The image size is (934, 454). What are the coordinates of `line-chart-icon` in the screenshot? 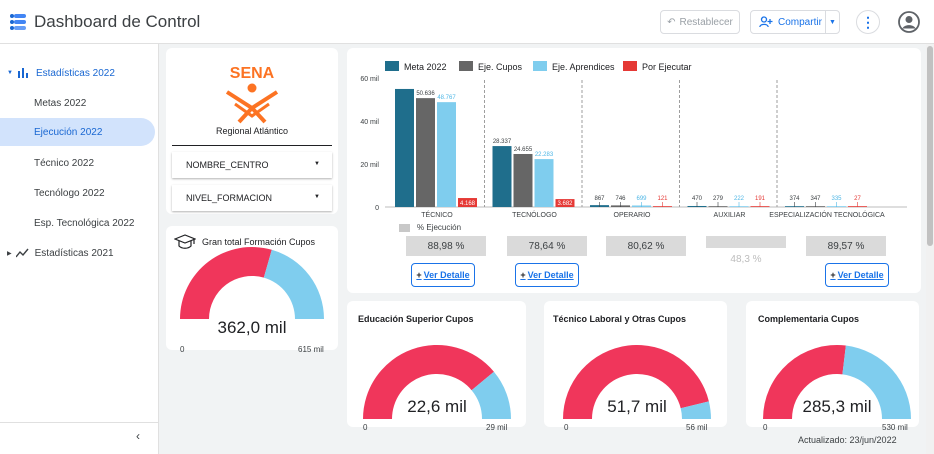 It's located at (22, 253).